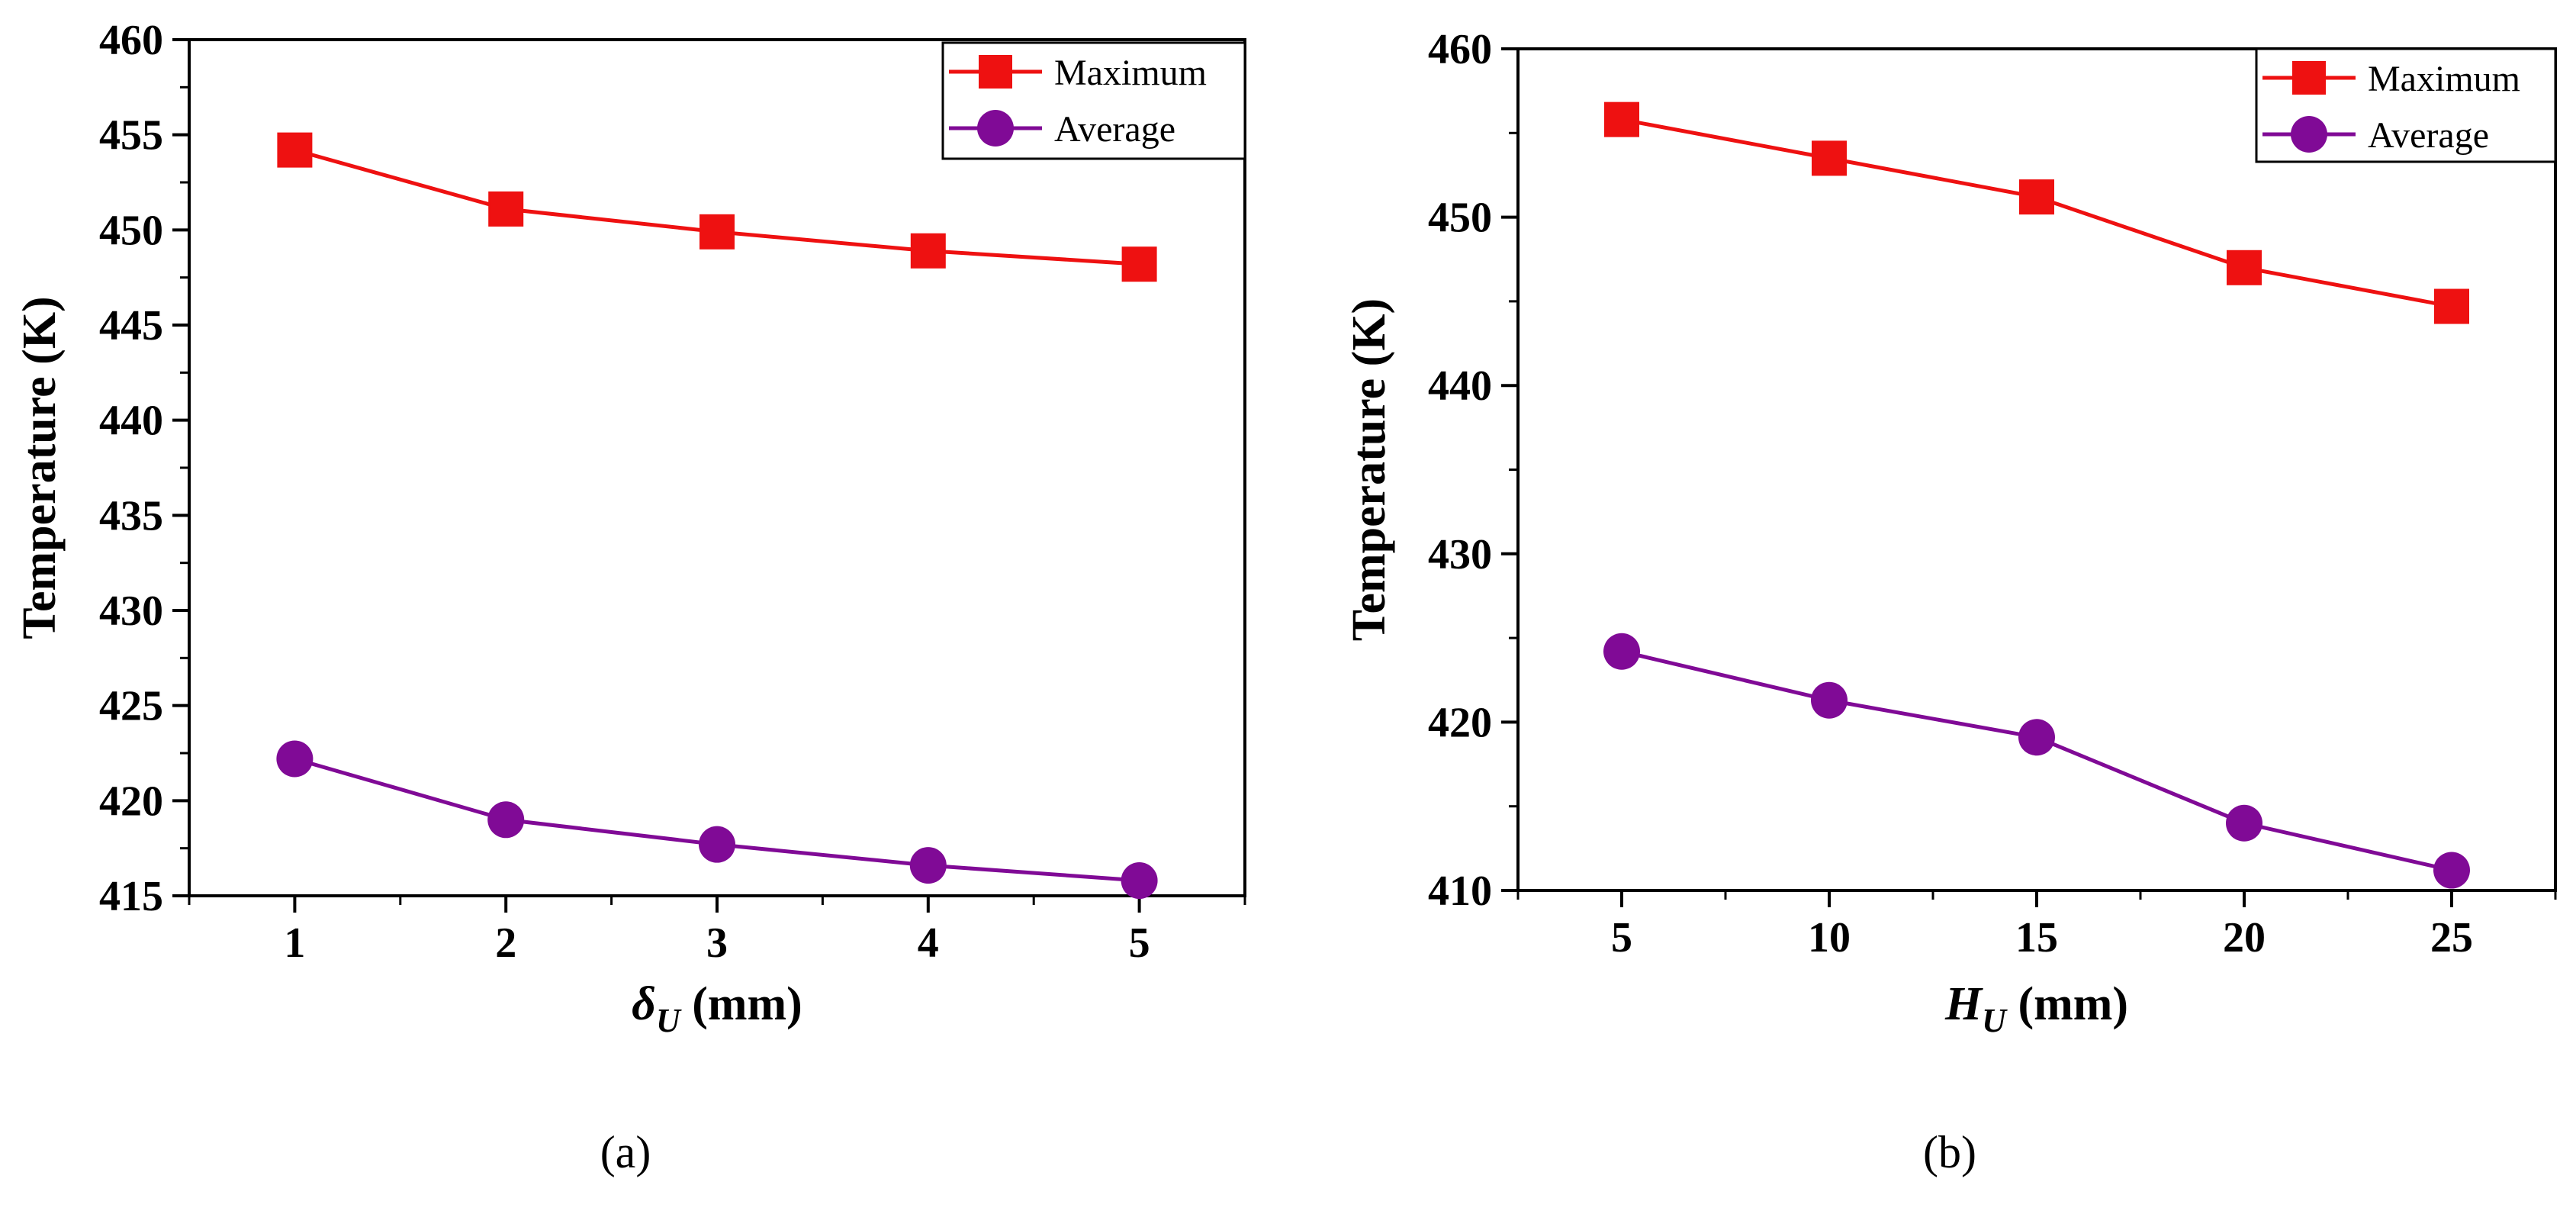 This screenshot has height=1214, width=2576. What do you see at coordinates (2037, 760) in the screenshot?
I see `series-line-average` at bounding box center [2037, 760].